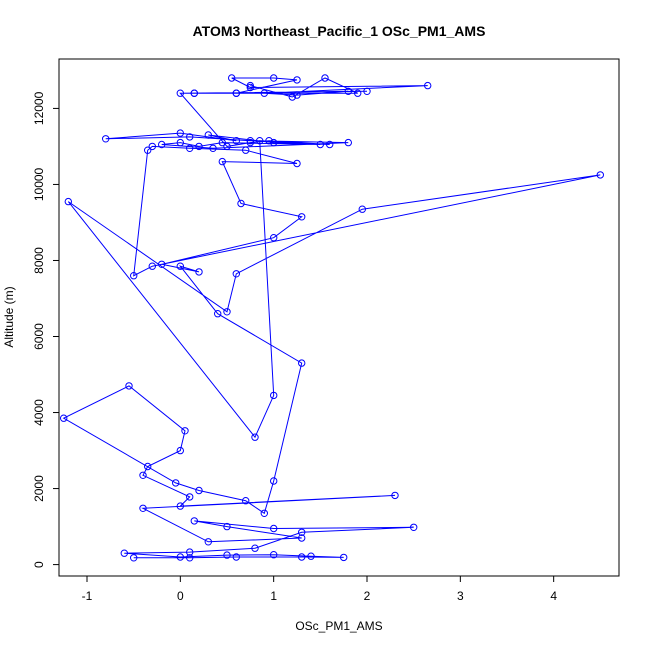  Describe the element at coordinates (39, 260) in the screenshot. I see `y-tick-label: 8000` at that location.